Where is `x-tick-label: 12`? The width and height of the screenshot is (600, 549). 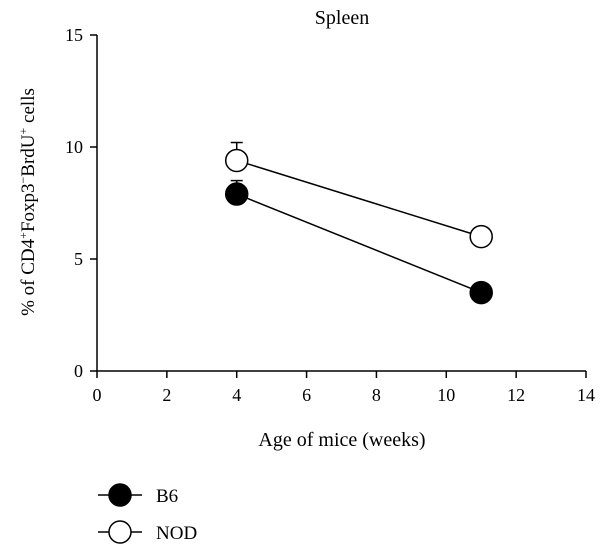 x-tick-label: 12 is located at coordinates (516, 395).